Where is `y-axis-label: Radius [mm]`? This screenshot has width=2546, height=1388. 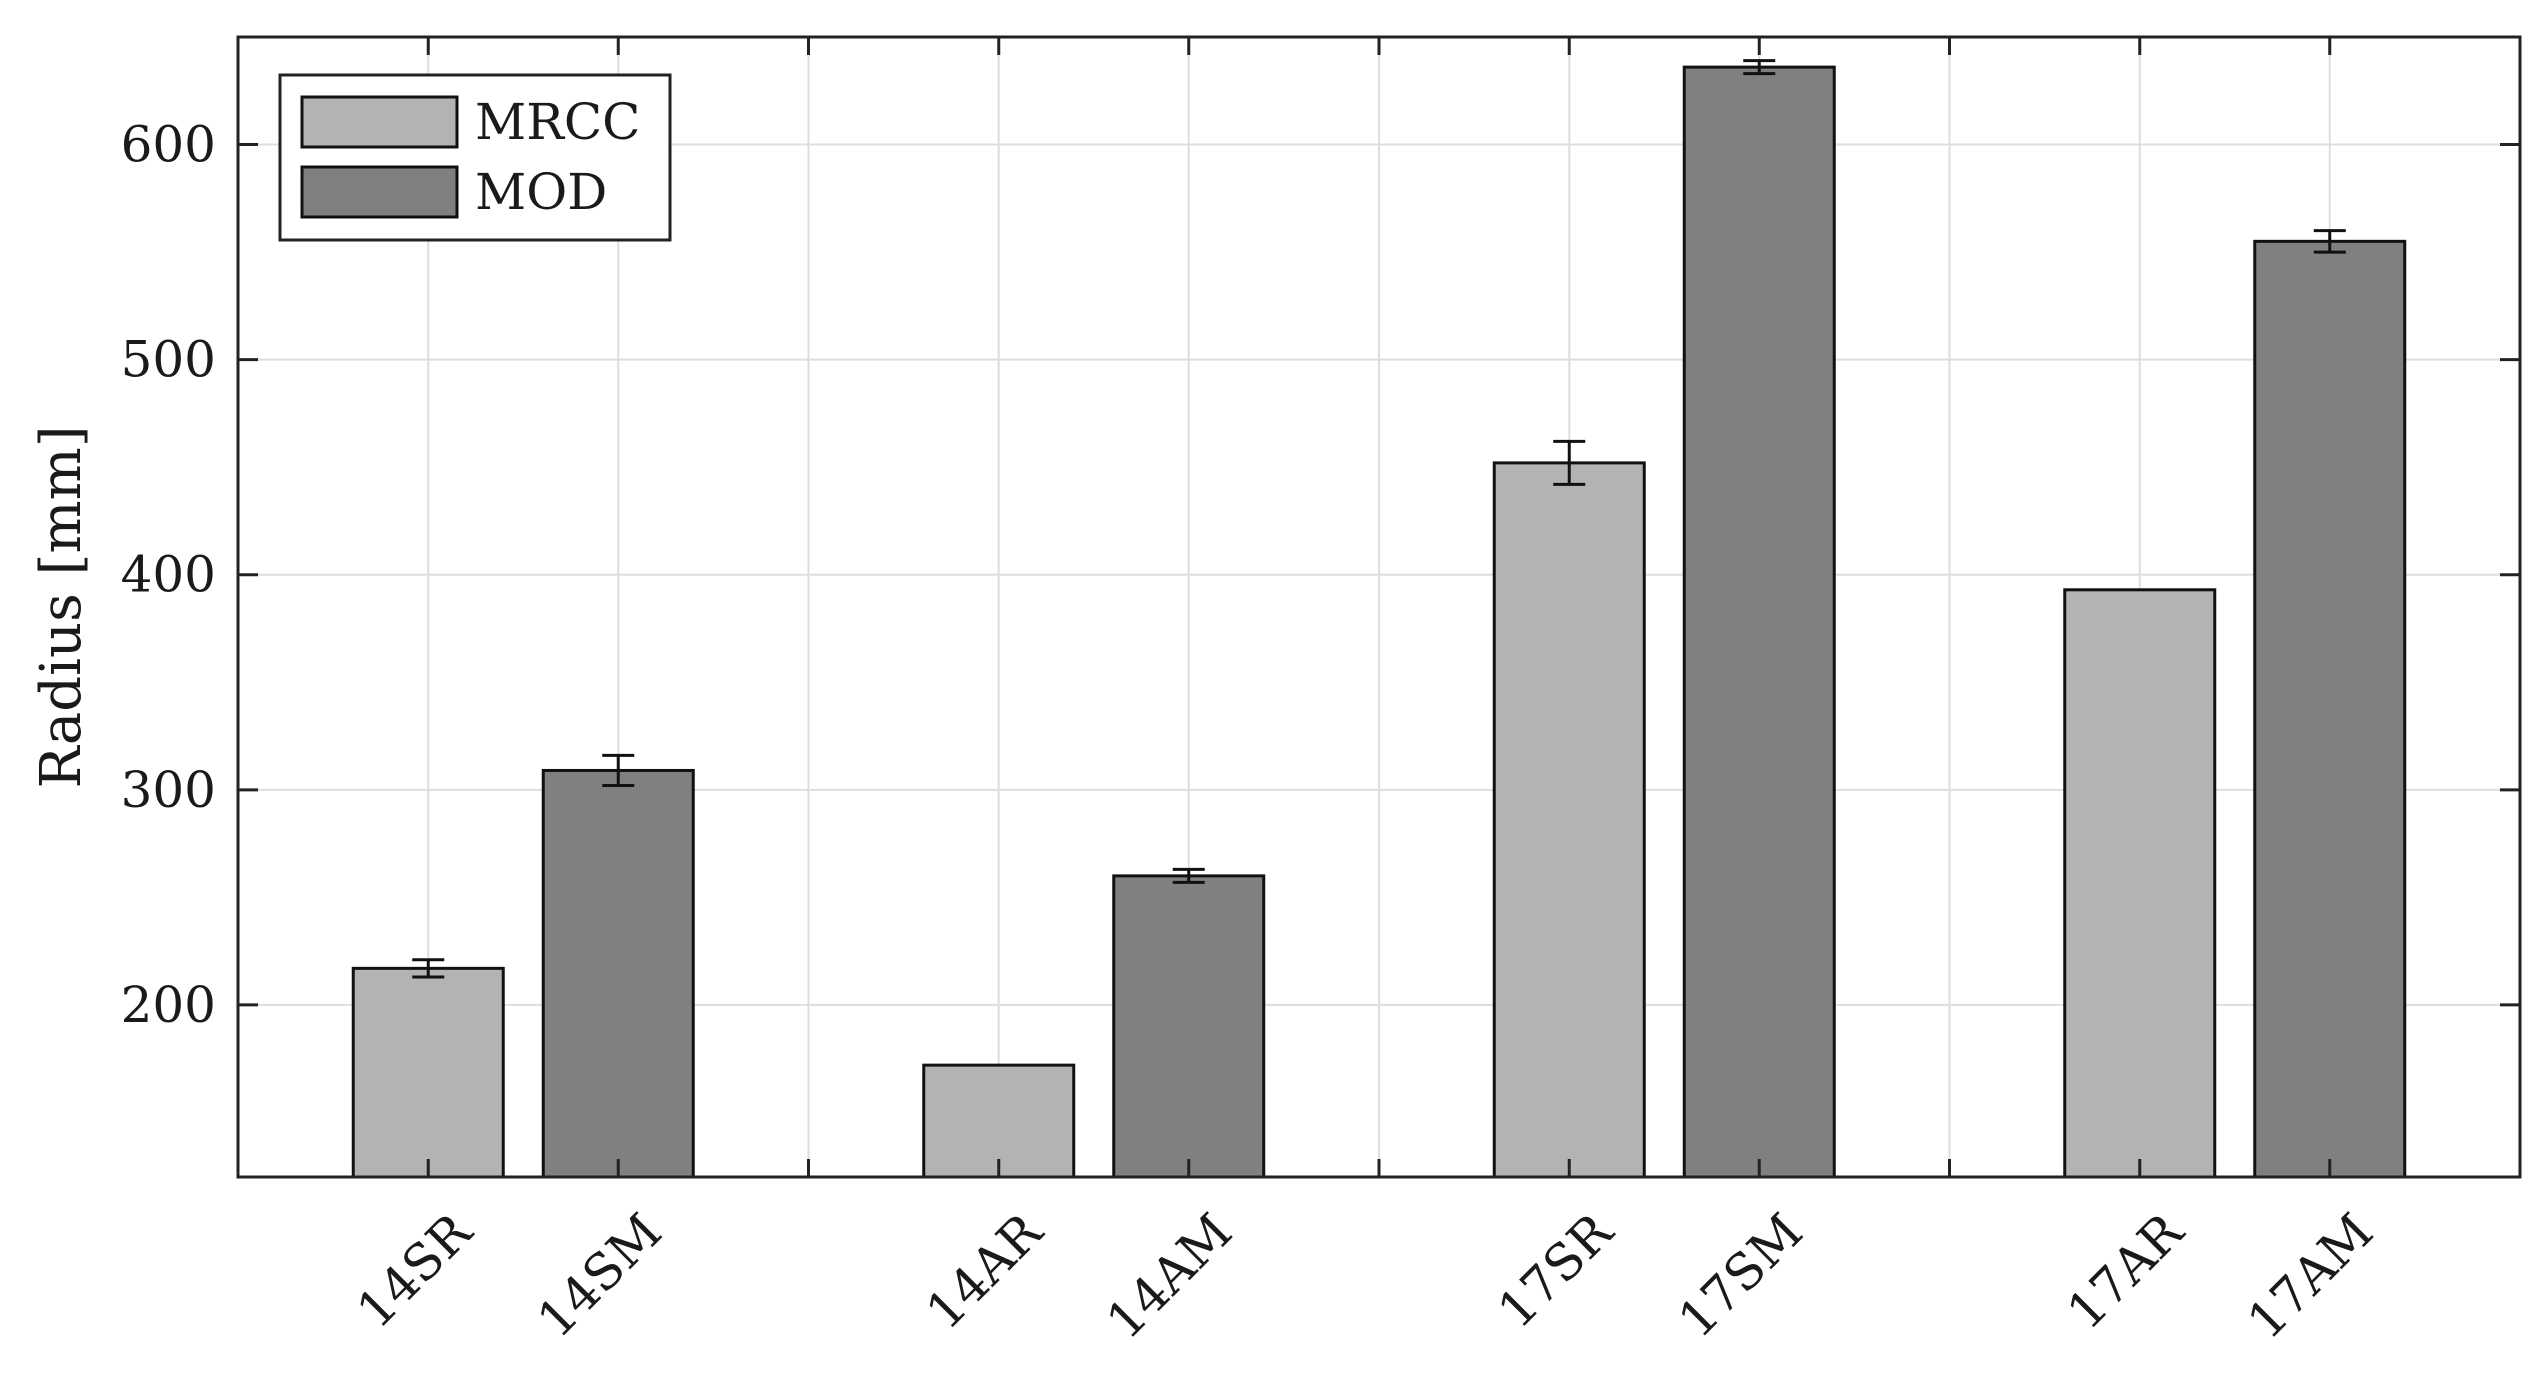 y-axis-label: Radius [mm] is located at coordinates (61, 606).